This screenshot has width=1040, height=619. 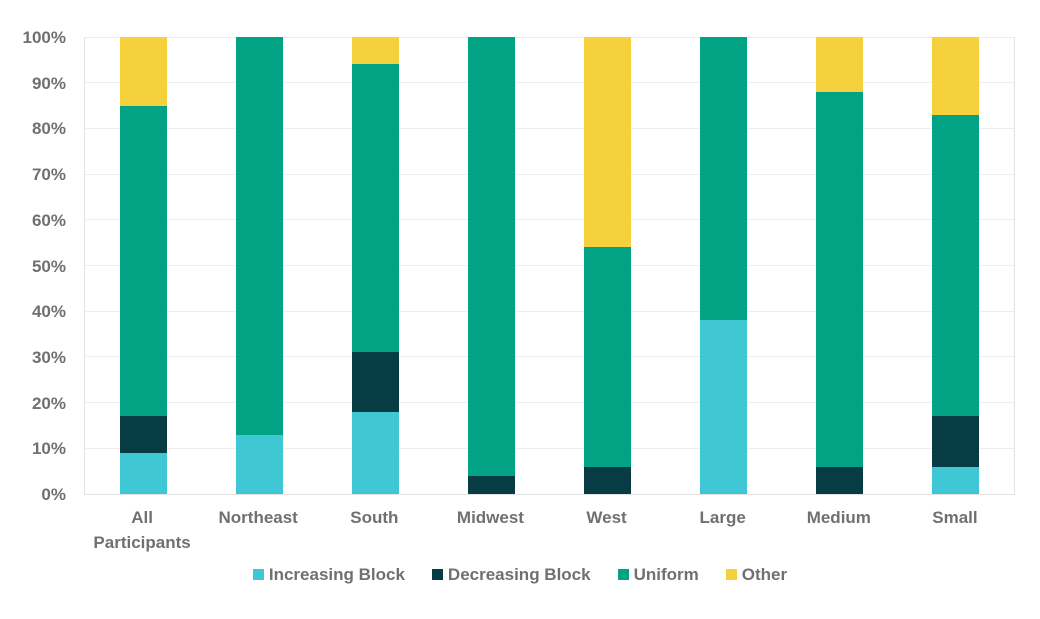 I want to click on legend-item-increasing-block: Increasing Block, so click(x=328, y=574).